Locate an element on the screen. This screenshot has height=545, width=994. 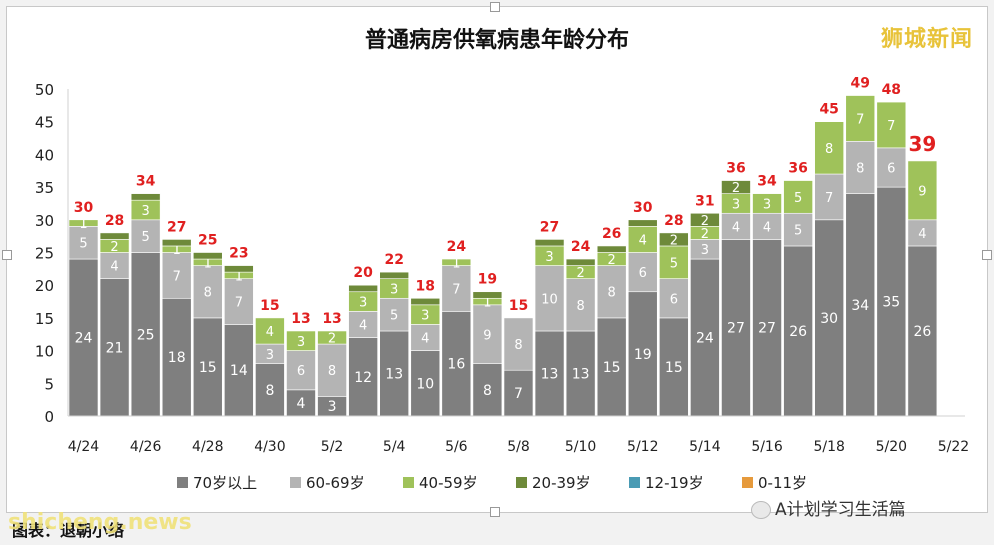
bar-data-label: 9 is located at coordinates (922, 191).